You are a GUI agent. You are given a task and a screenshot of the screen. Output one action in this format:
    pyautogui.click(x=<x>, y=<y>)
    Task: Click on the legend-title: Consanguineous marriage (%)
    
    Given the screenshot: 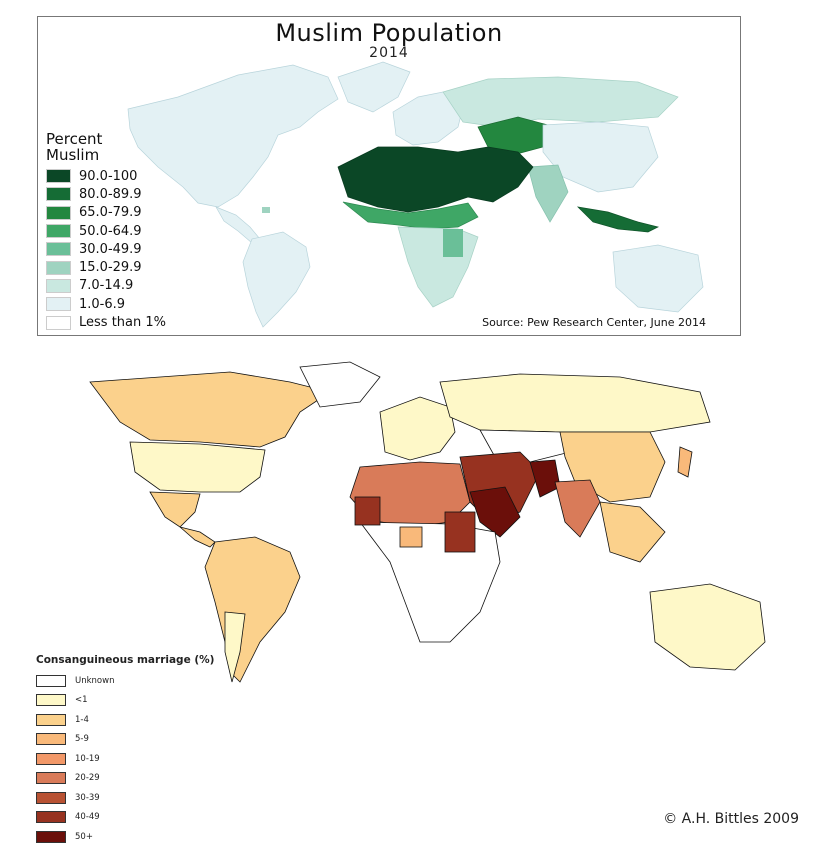 What is the action you would take?
    pyautogui.click(x=125, y=660)
    